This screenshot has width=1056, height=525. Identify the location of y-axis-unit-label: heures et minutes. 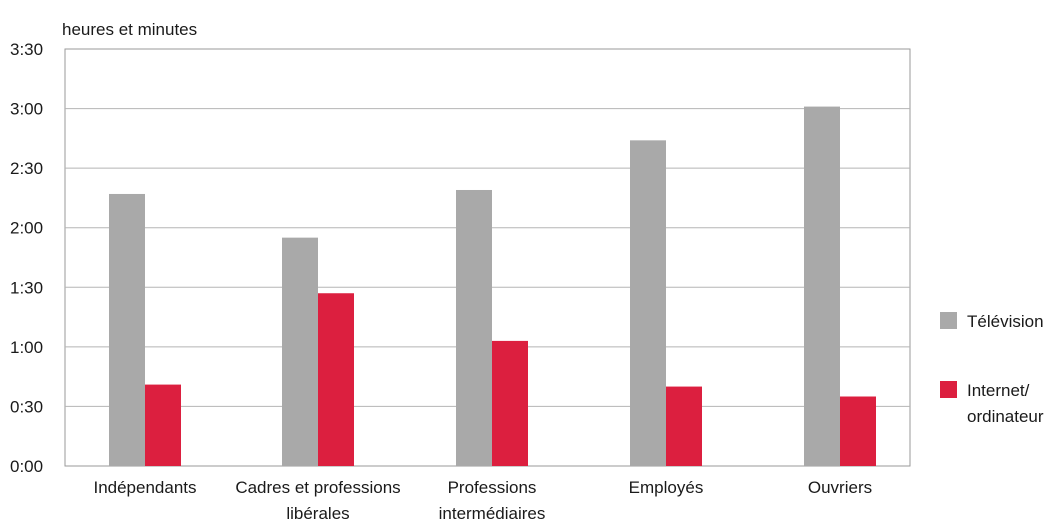
(129, 29).